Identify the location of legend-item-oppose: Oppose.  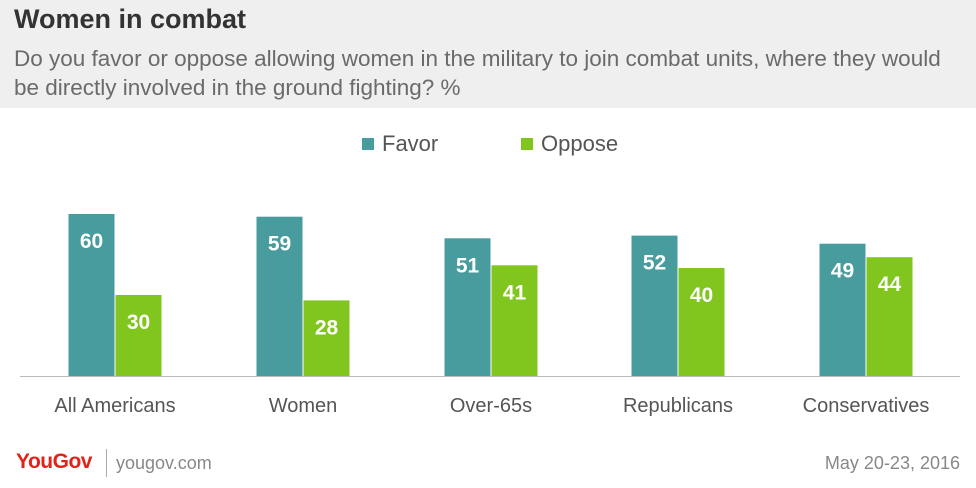
(569, 144).